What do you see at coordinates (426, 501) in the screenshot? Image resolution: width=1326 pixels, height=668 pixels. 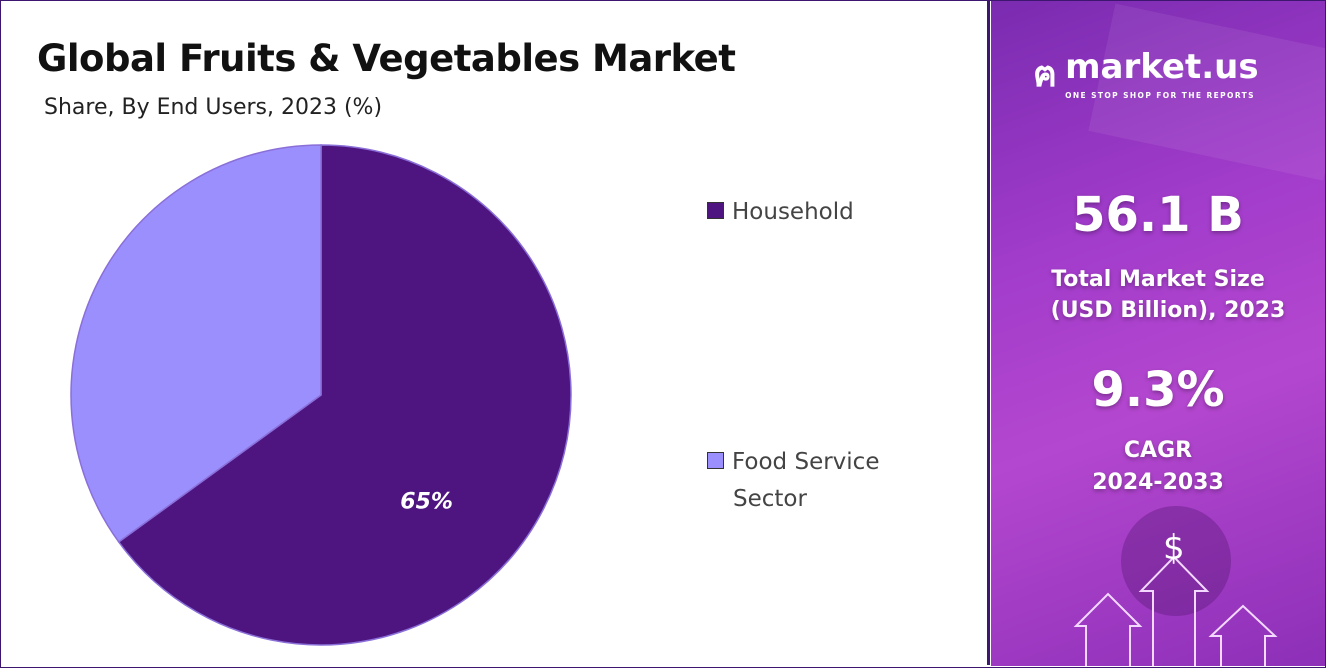 I see `data-label: 65%` at bounding box center [426, 501].